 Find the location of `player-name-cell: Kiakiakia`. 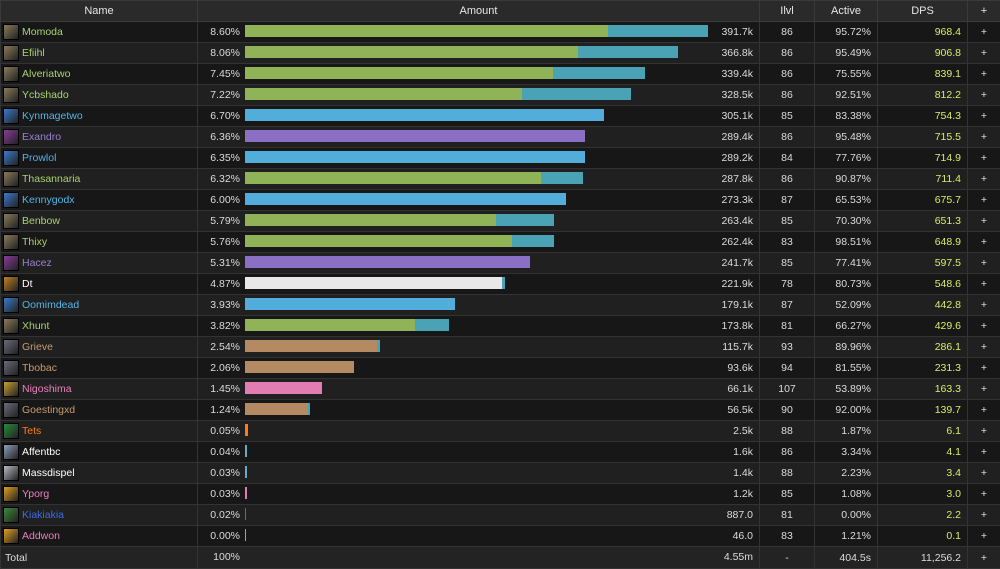

player-name-cell: Kiakiakia is located at coordinates (99, 515).